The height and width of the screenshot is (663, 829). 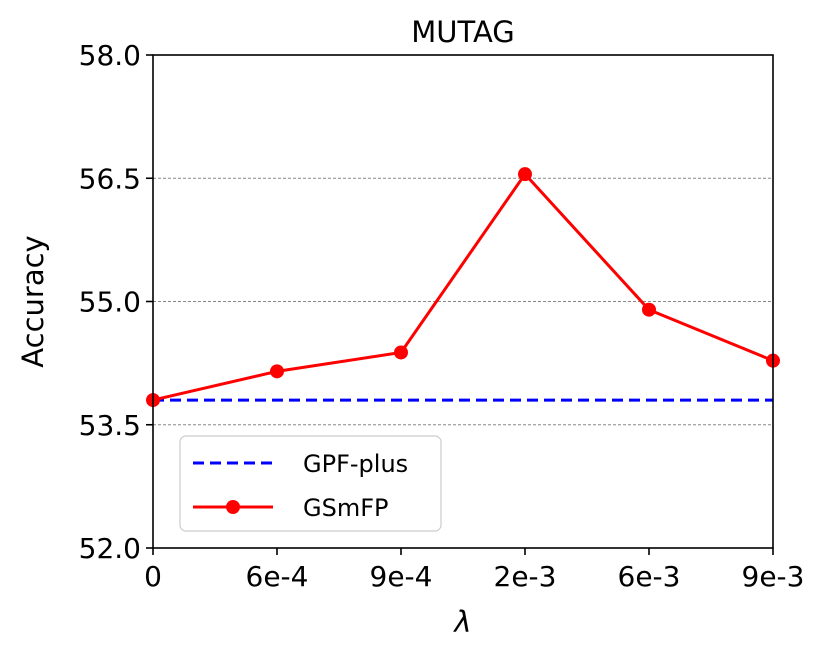 What do you see at coordinates (649, 576) in the screenshot?
I see `x-tick-label: 6e-3` at bounding box center [649, 576].